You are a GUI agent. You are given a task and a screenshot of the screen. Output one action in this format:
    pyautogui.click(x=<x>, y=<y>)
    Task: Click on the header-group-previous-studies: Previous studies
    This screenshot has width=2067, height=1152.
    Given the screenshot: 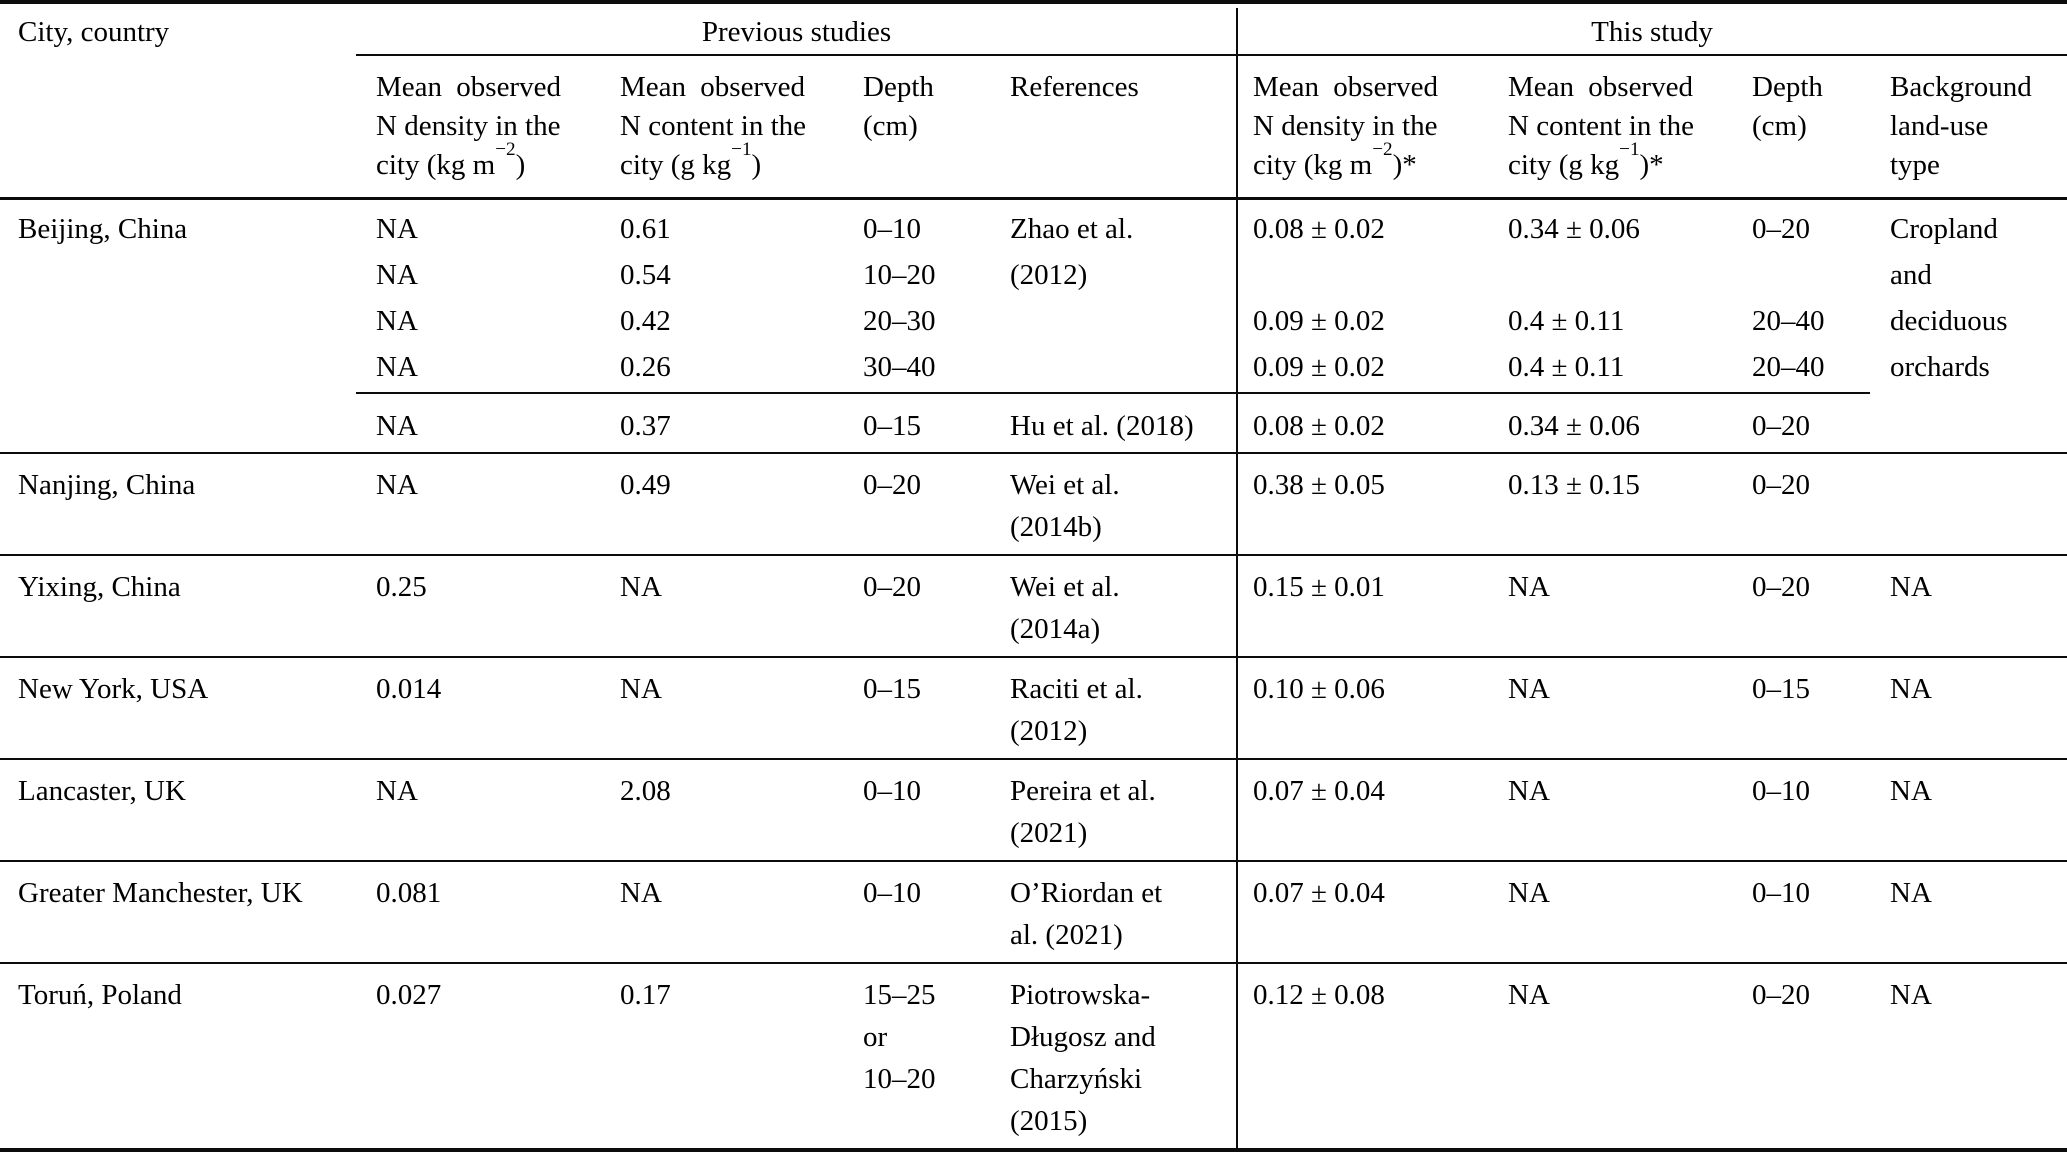 What is the action you would take?
    pyautogui.click(x=796, y=30)
    